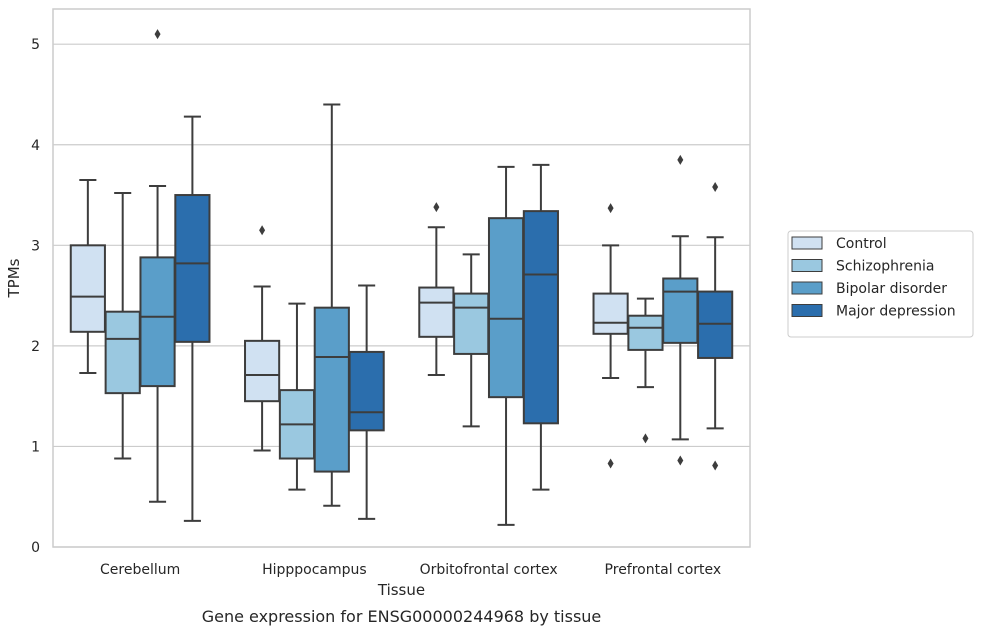 This screenshot has height=634, width=983. I want to click on y-tick-label: 1, so click(35, 447).